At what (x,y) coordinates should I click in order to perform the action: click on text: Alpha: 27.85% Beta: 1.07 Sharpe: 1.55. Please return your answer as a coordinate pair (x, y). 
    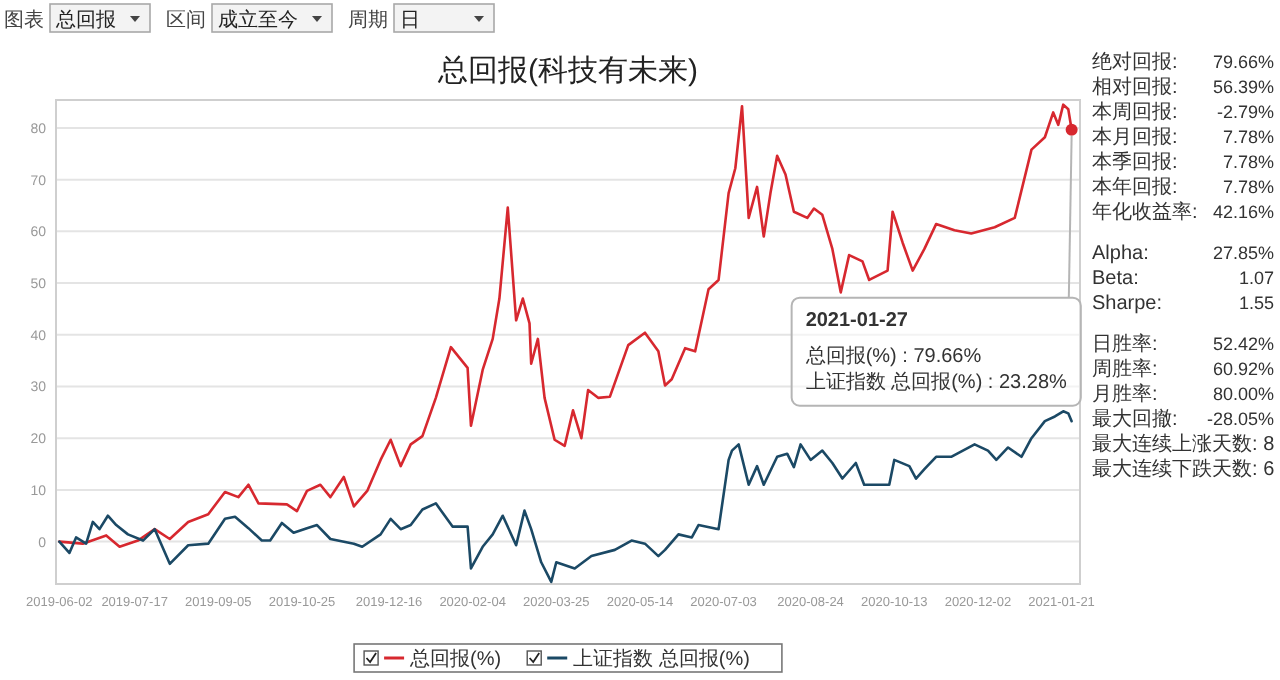
    Looking at the image, I should click on (1183, 279).